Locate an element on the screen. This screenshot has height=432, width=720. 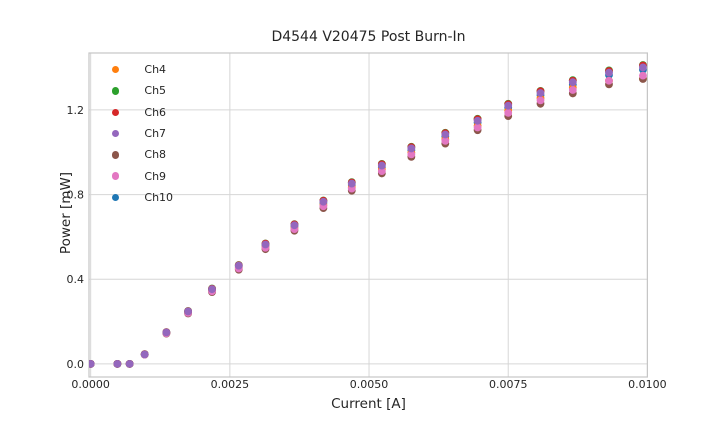
legend-item-ch7: Ch7 is located at coordinates (136, 133).